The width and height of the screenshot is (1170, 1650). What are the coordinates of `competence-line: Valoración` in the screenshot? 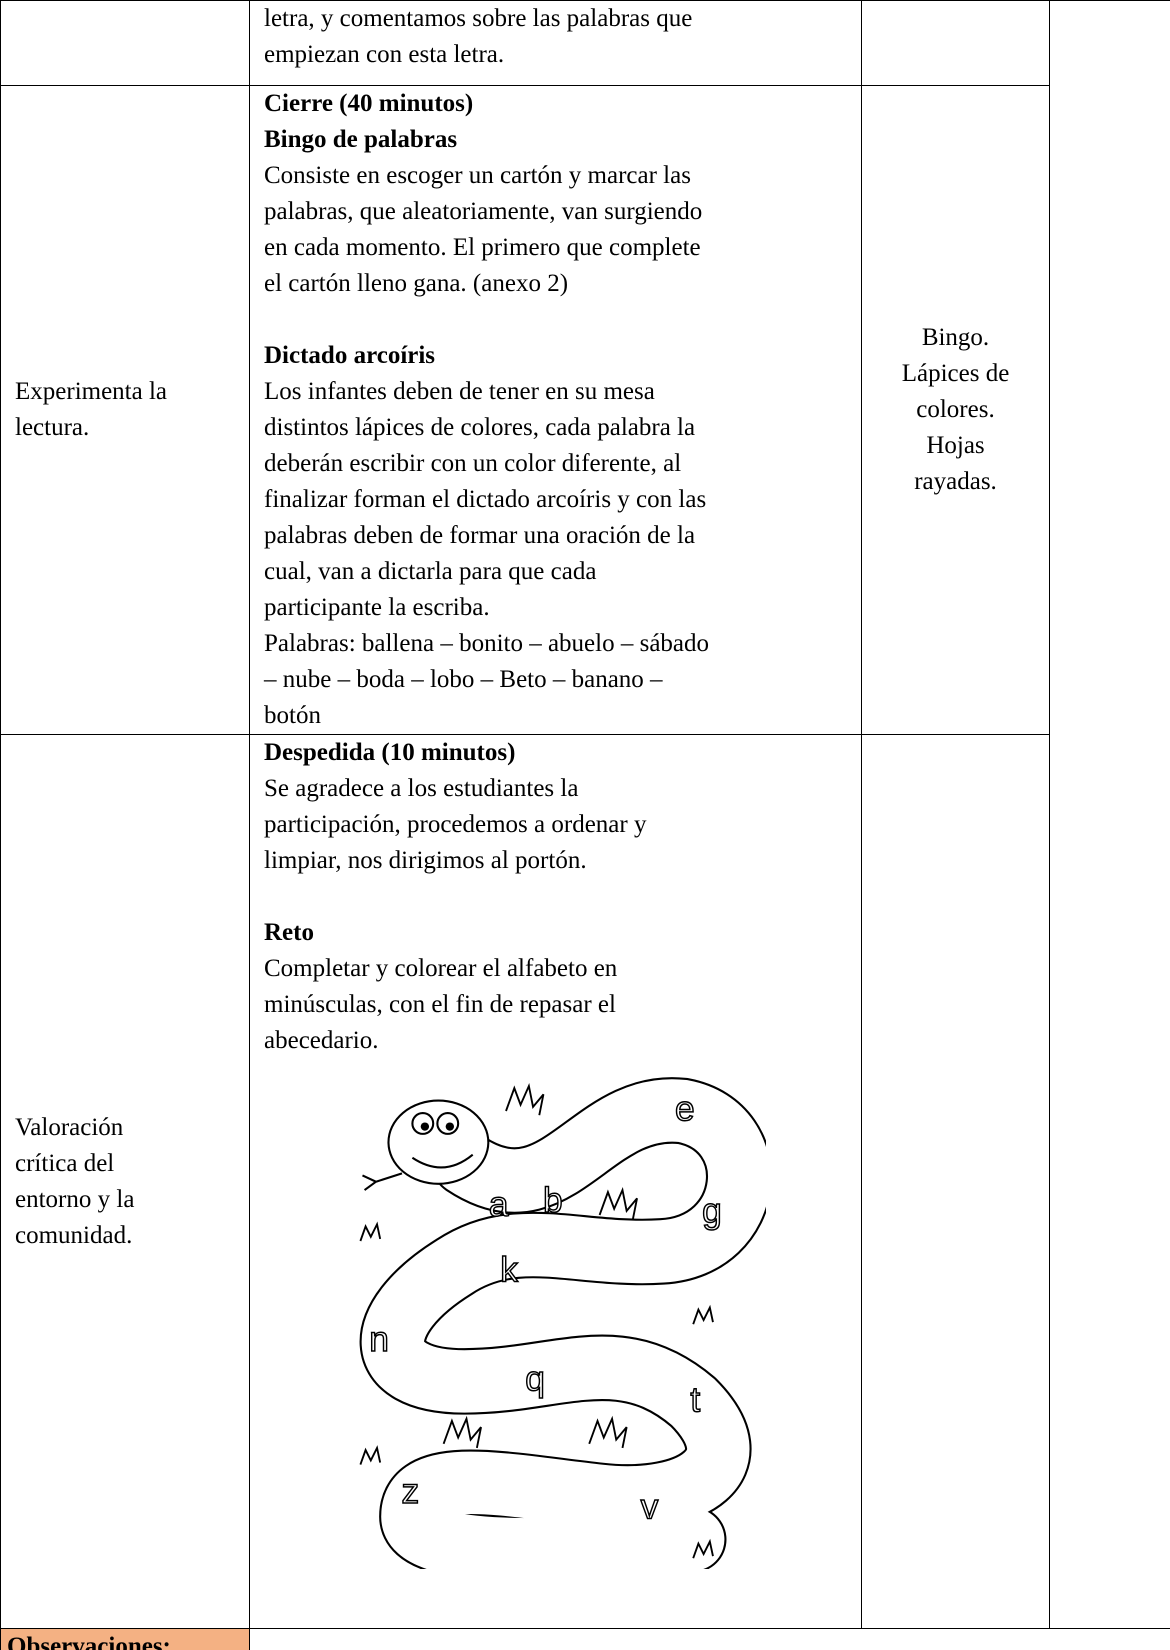 It's located at (69, 1127).